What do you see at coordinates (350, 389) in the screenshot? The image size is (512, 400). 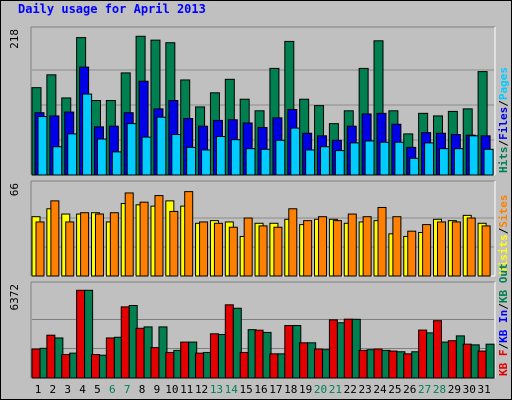 I see `x-tick-label: 22` at bounding box center [350, 389].